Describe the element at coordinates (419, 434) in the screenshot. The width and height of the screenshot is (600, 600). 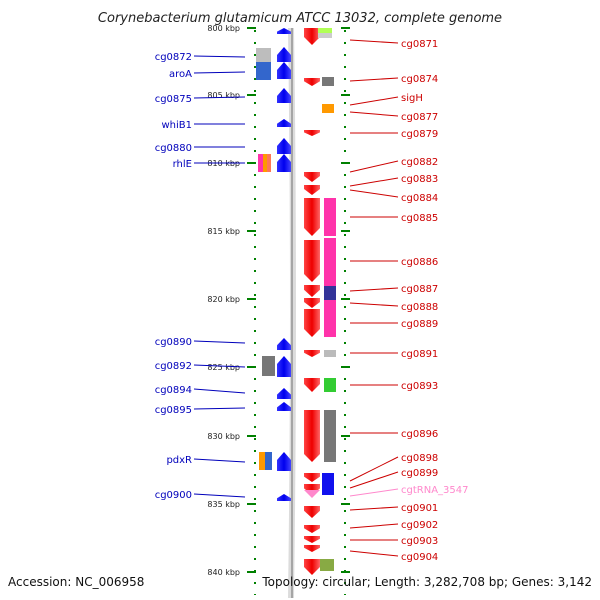
I see `gene-label-right: cg0896` at that location.